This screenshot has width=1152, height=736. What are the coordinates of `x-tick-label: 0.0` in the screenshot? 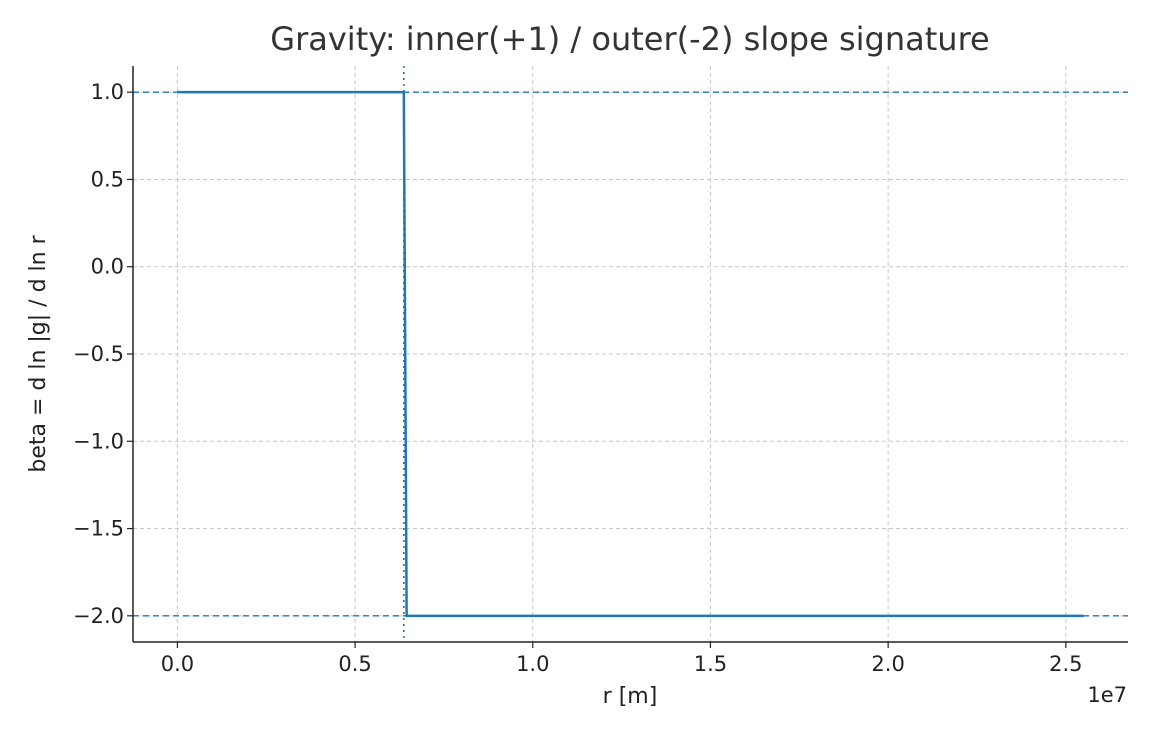 It's located at (177, 664).